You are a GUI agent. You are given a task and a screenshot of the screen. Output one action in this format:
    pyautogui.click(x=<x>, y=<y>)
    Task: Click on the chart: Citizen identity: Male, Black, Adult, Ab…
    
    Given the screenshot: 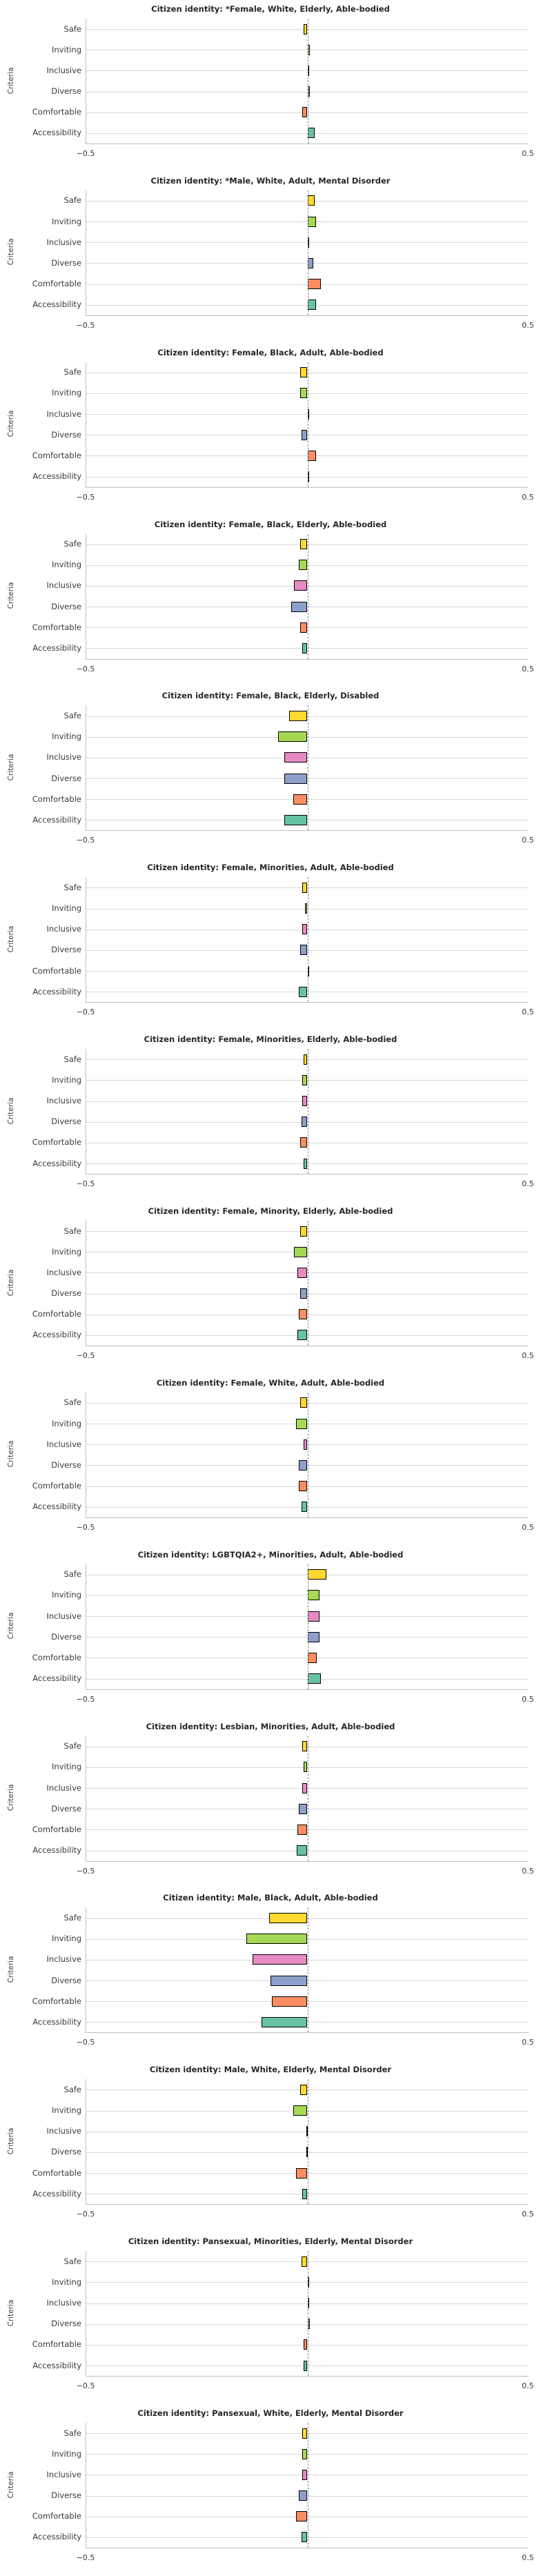 What is the action you would take?
    pyautogui.click(x=270, y=1975)
    